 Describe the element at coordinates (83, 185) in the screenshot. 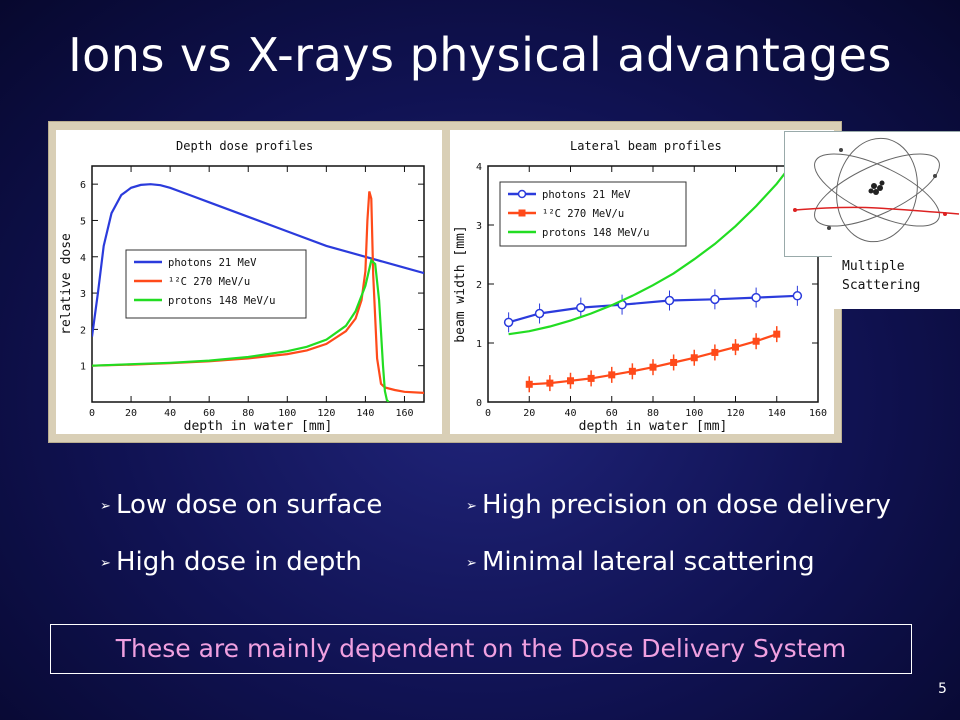

I see `y-tick-label: 6` at that location.